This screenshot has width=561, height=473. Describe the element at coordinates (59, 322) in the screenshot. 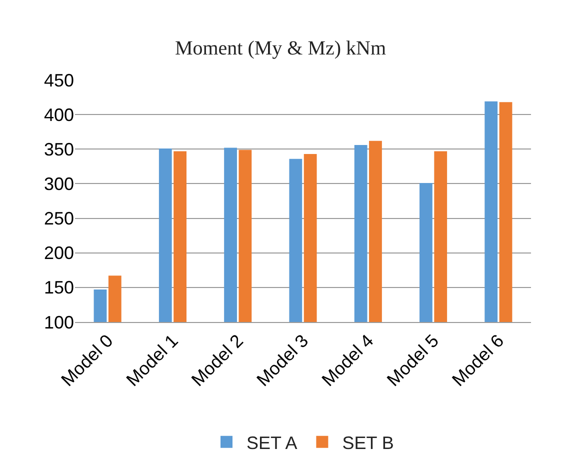

I see `y-tick-label: 100` at that location.